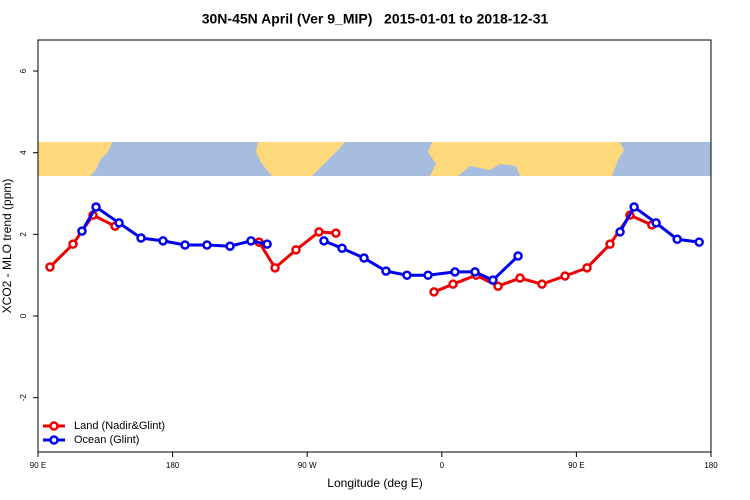 The image size is (750, 500). I want to click on x-tick-label: 90 W, so click(307, 465).